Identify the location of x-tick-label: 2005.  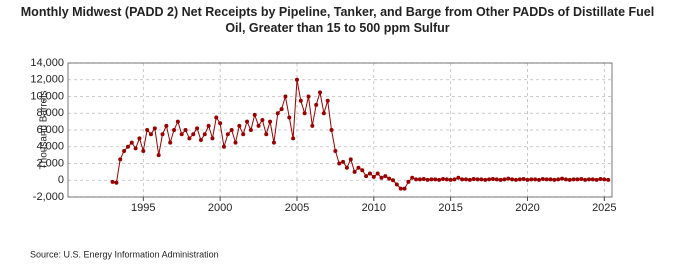
(297, 208).